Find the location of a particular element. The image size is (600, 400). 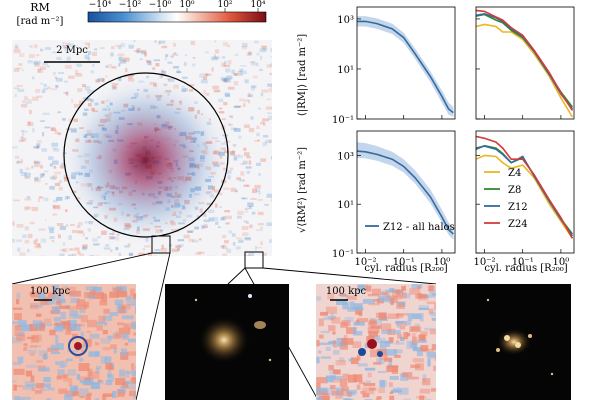

xlabel-right: cyl. radius [R₂₀₀] is located at coordinates (525, 268).